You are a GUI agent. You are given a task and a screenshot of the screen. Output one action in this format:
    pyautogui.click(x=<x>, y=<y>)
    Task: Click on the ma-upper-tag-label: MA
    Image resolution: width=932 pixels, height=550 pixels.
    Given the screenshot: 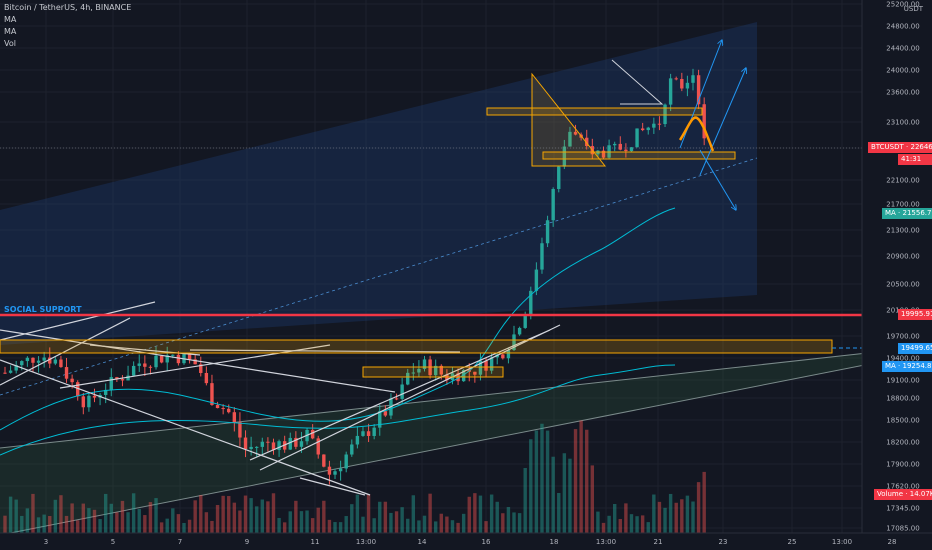 What is the action you would take?
    pyautogui.click(x=890, y=213)
    